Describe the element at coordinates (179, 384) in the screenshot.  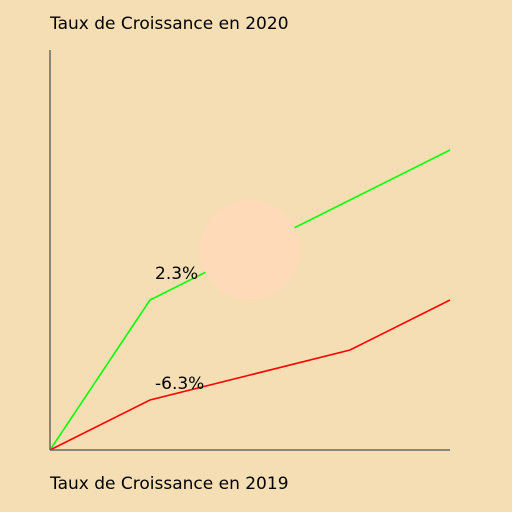
I see `annotation: -6.3%` at that location.